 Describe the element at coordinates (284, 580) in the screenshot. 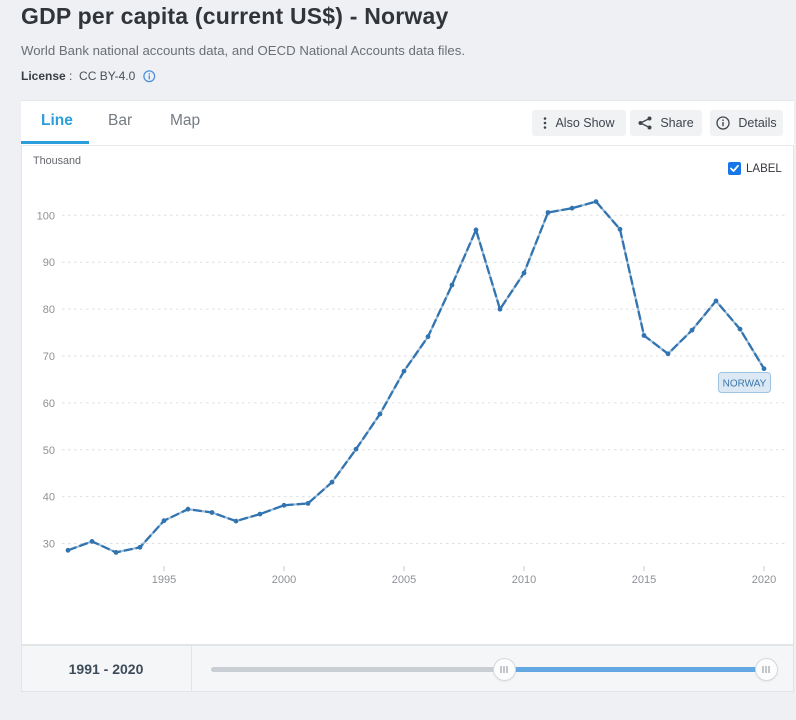

I see `svg-text: 2000` at that location.